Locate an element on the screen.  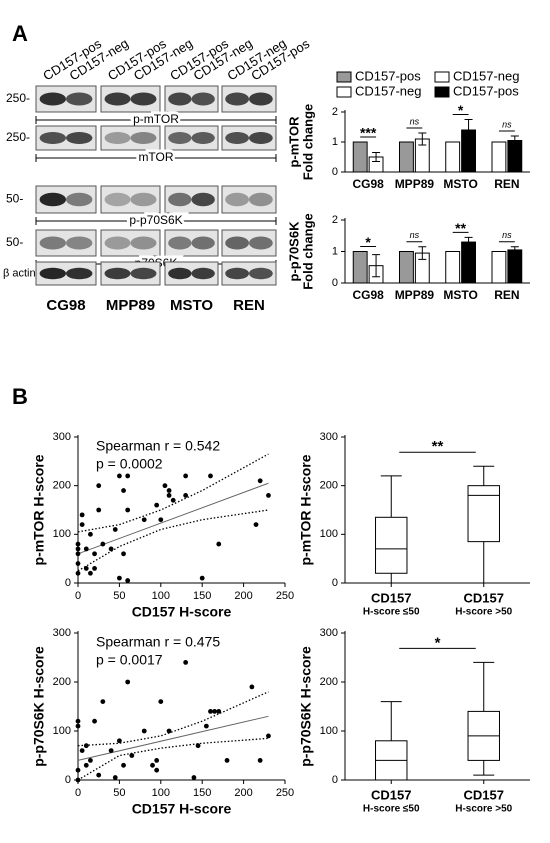
significance-label: * is located at coordinates (438, 642).